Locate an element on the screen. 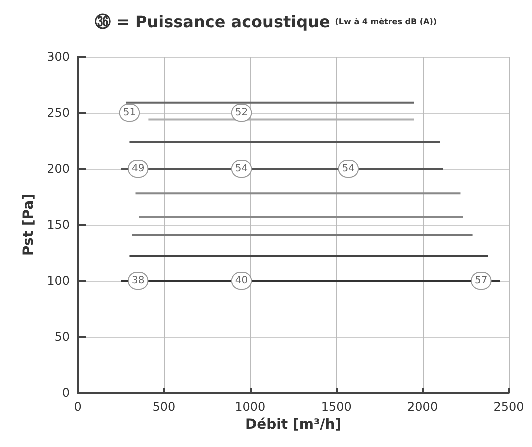 The height and width of the screenshot is (447, 532). chart-title: ㊱ = Puissance acoustique is located at coordinates (212, 22).